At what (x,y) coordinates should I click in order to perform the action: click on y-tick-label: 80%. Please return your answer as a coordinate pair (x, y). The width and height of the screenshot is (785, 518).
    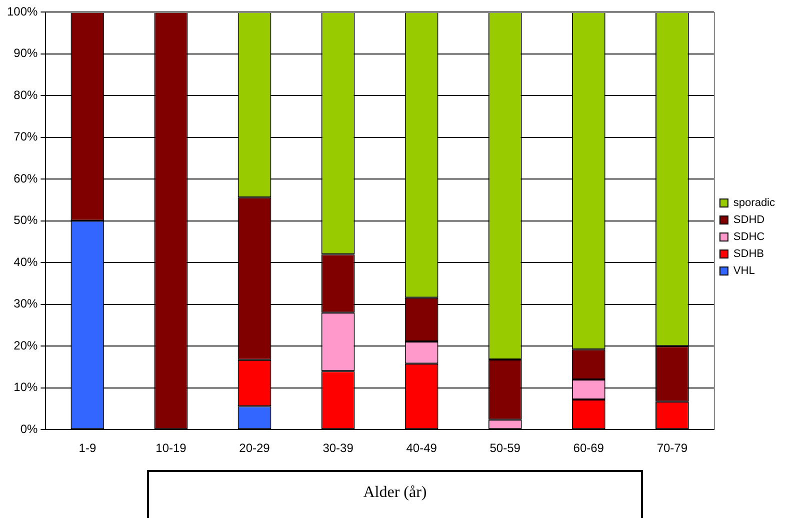
    Looking at the image, I should click on (26, 95).